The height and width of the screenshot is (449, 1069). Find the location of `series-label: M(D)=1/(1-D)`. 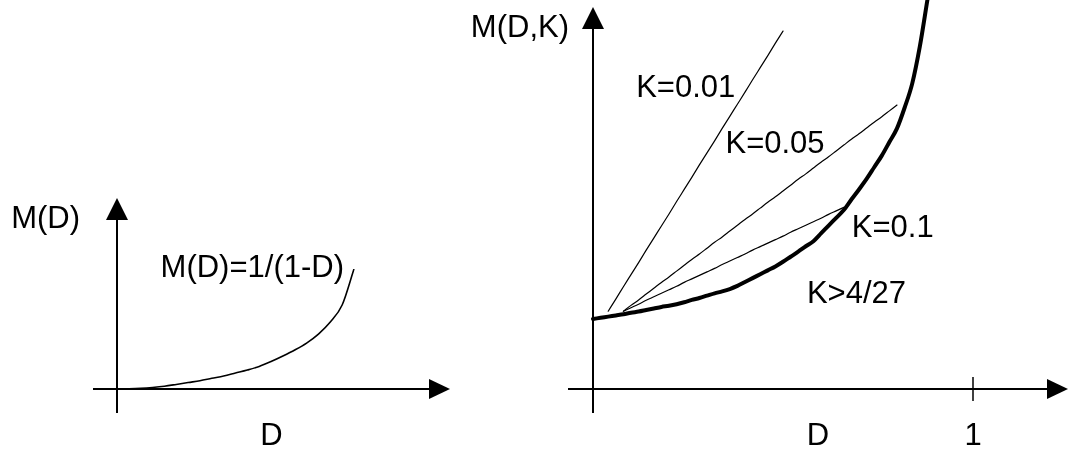

series-label: M(D)=1/(1-D) is located at coordinates (252, 266).